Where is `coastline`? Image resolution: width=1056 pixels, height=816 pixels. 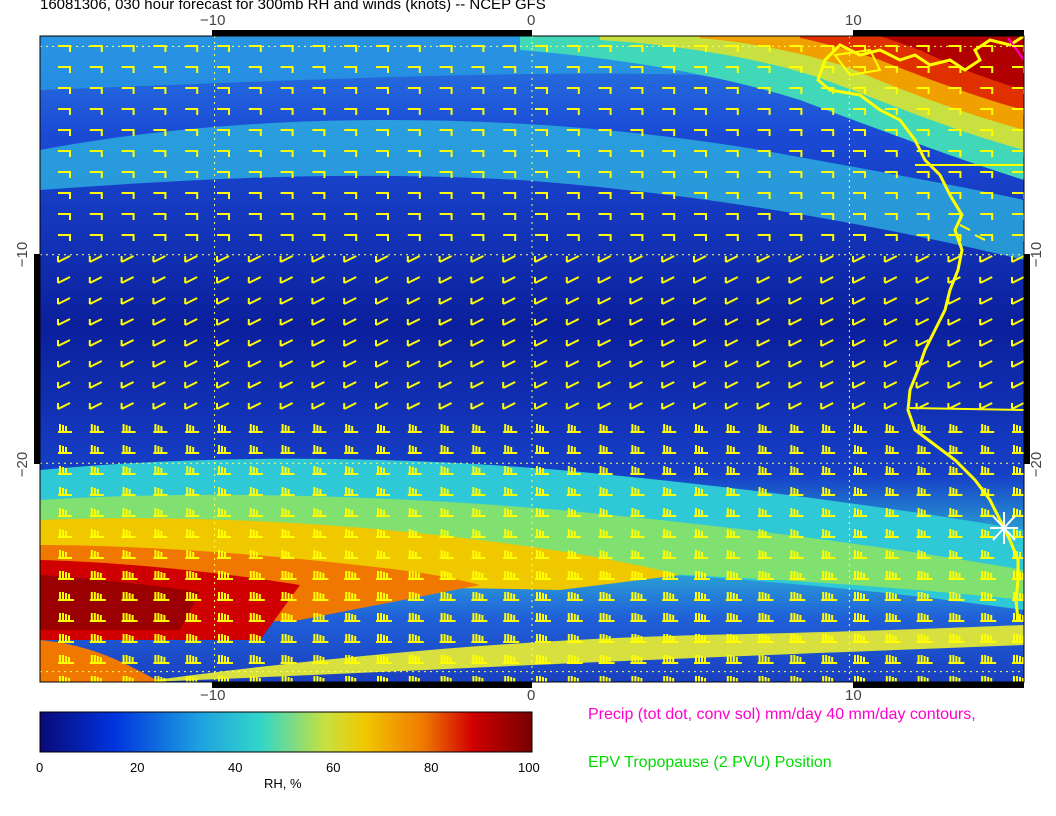 coastline is located at coordinates (920, 328).